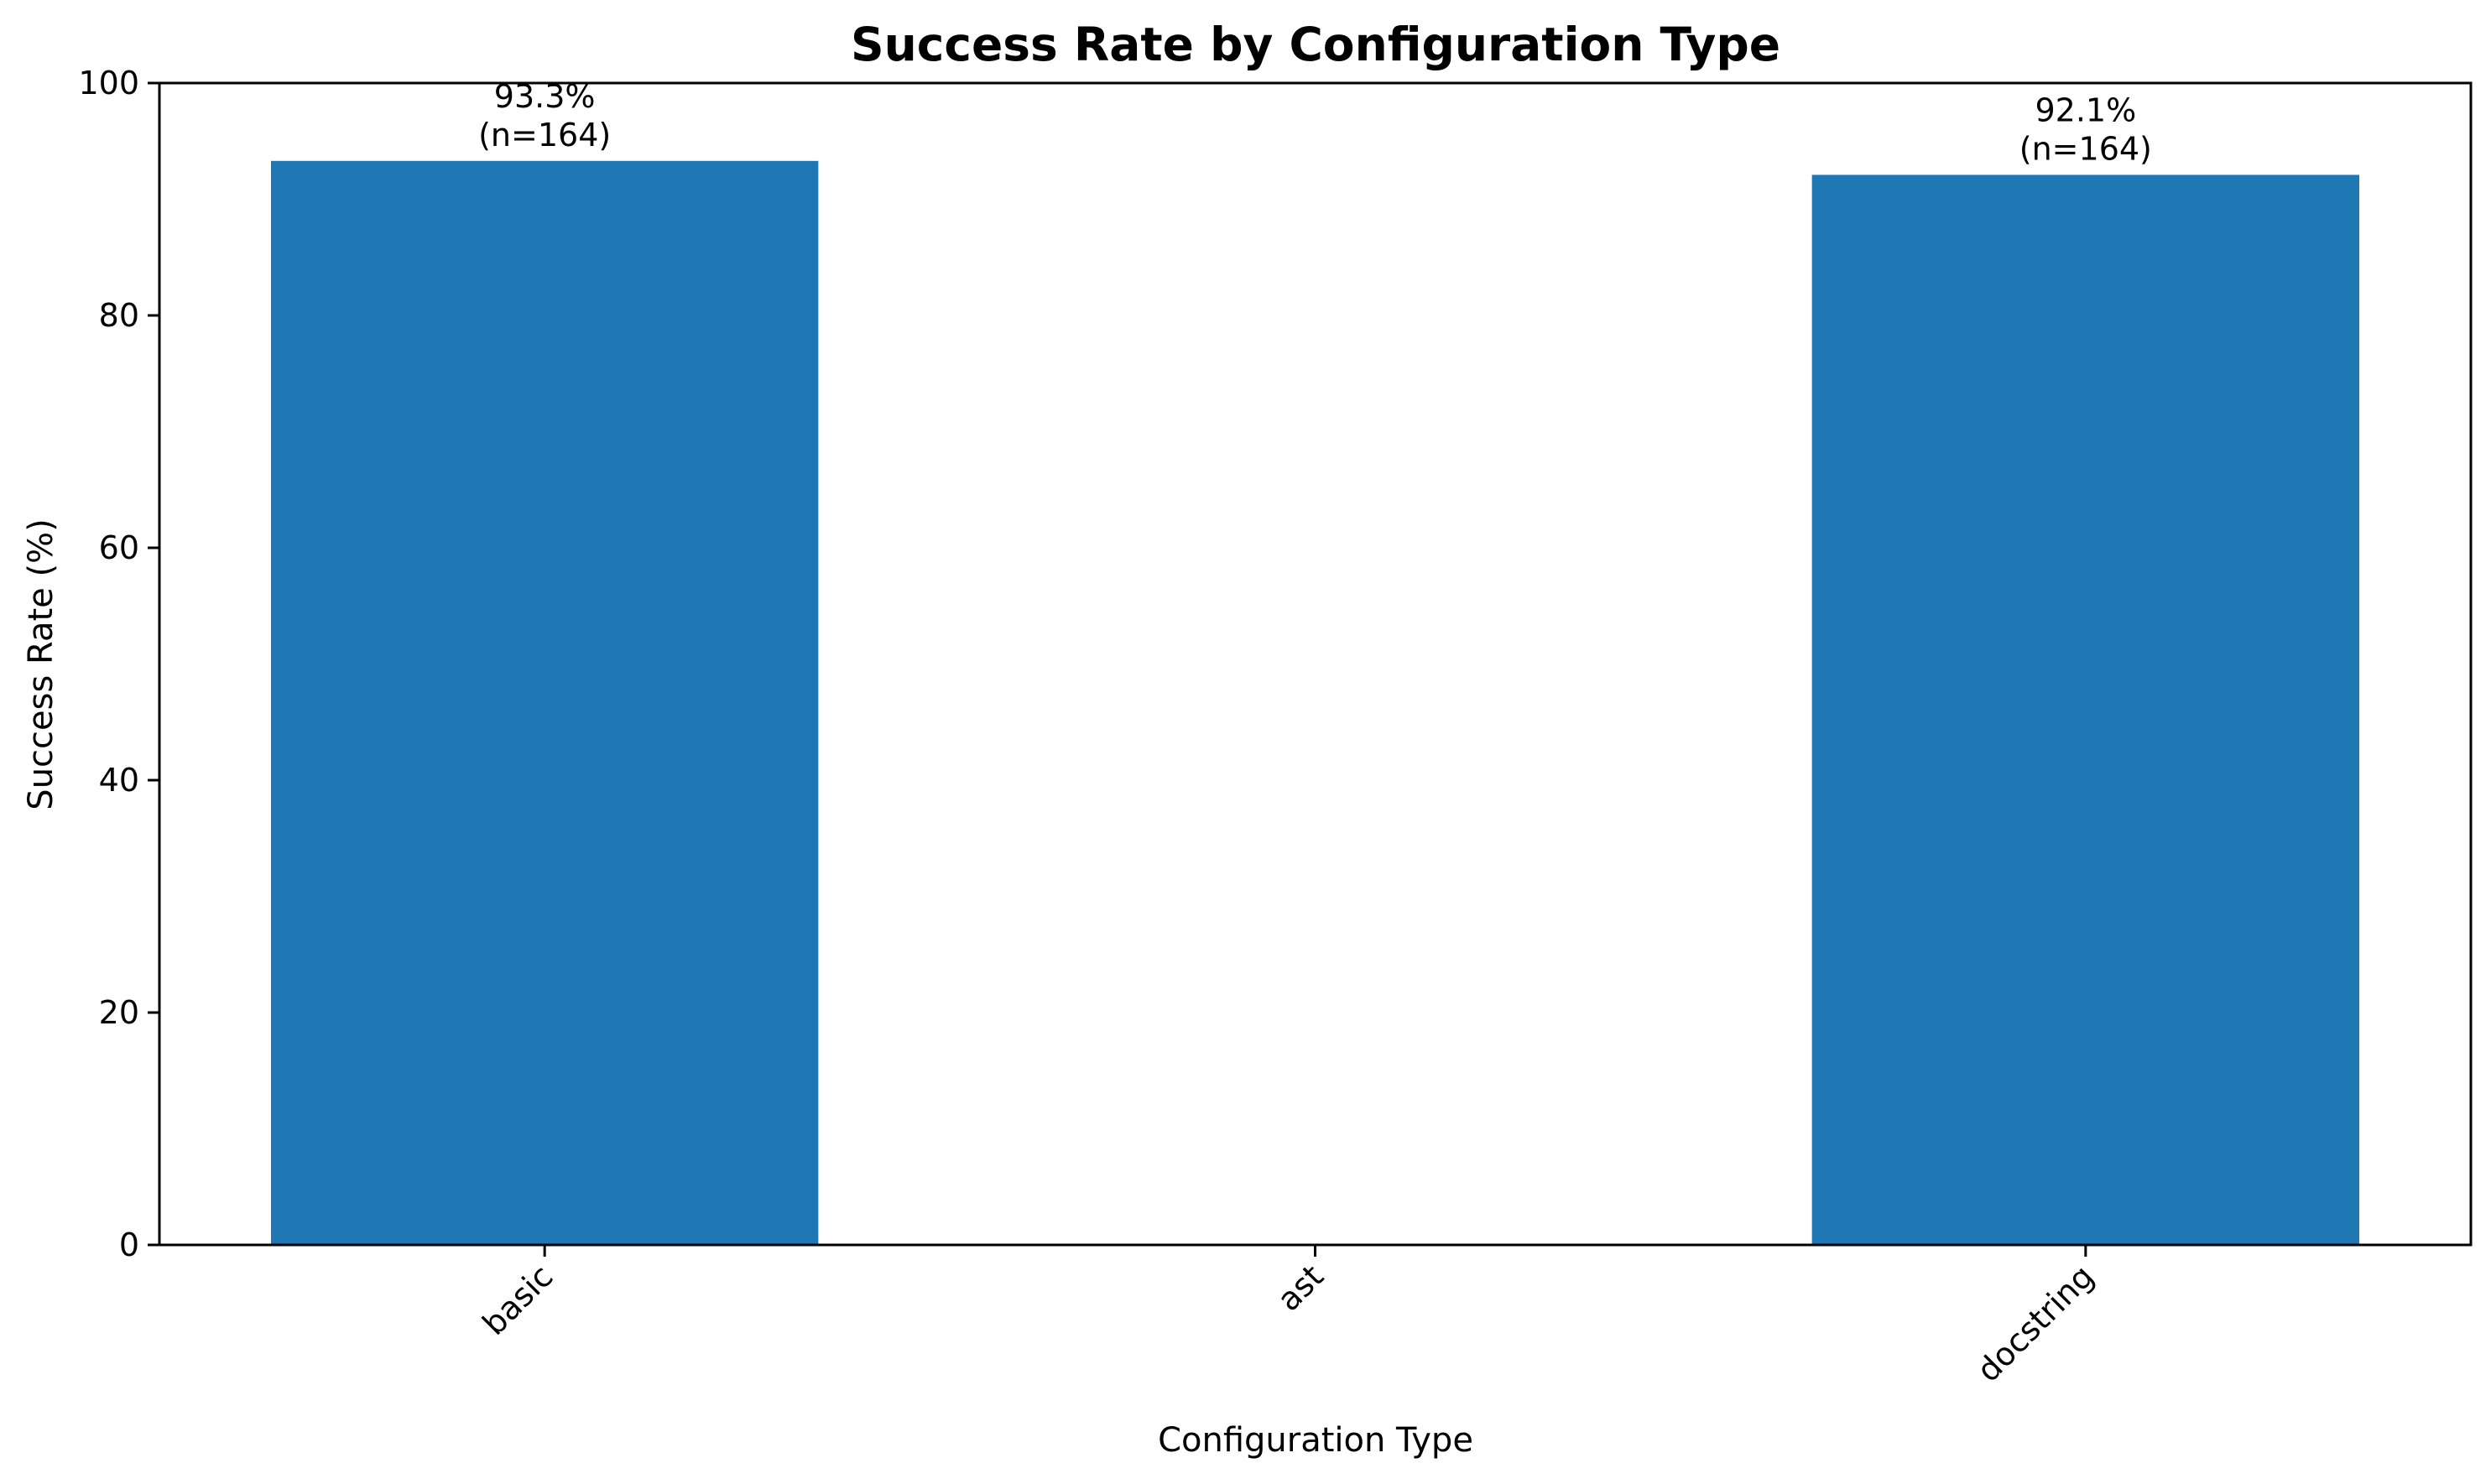 Image resolution: width=2491 pixels, height=1484 pixels. I want to click on y-tick-label: 80, so click(119, 315).